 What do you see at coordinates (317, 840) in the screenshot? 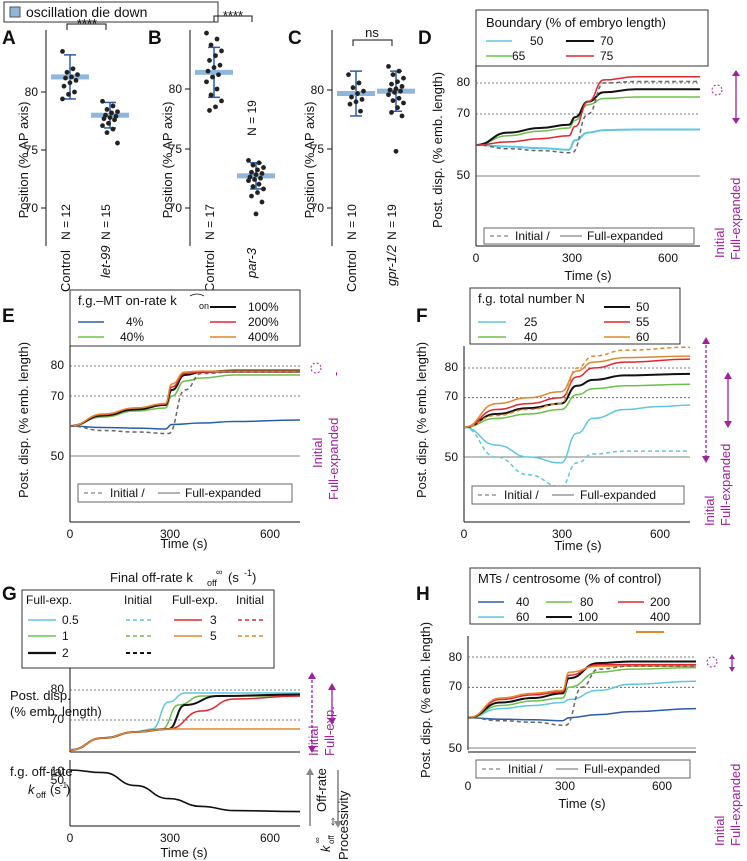
I see `right-label-sup: ∞` at bounding box center [317, 840].